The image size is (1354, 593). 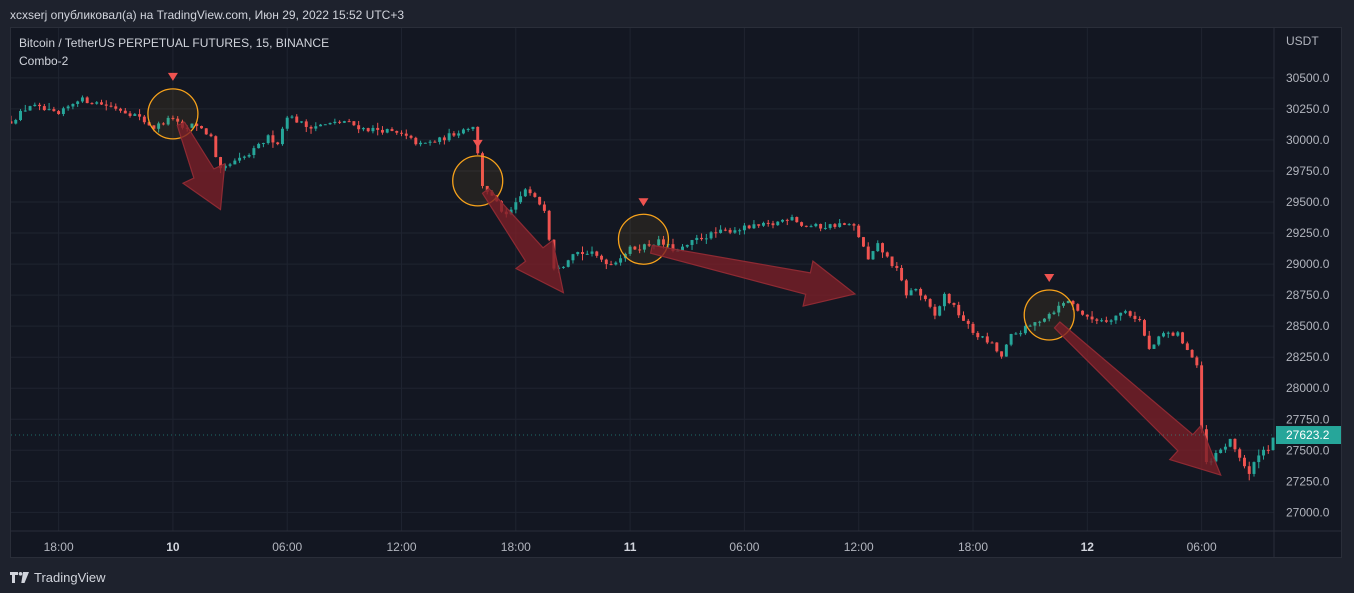 I want to click on y-tick-label: 29000.0, so click(x=1308, y=264).